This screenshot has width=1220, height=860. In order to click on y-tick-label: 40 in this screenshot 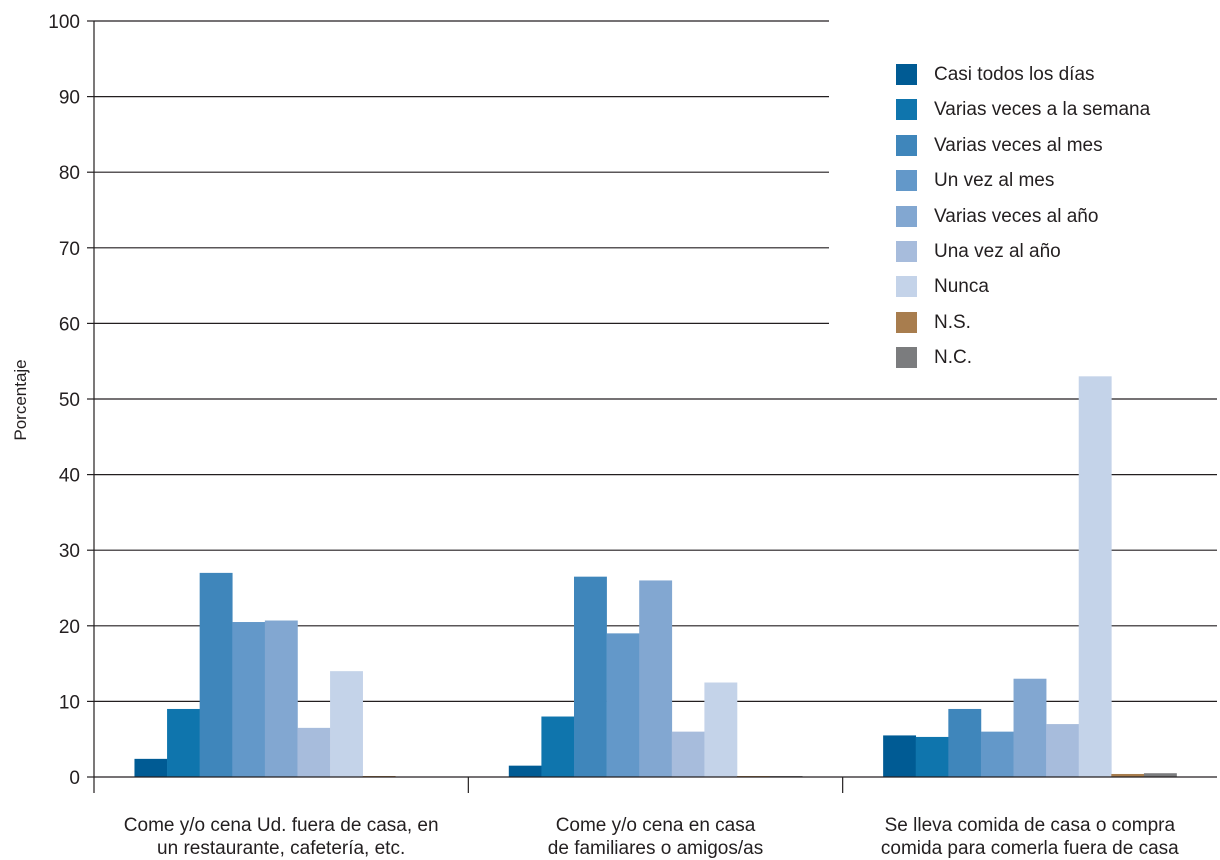, I will do `click(69, 476)`.